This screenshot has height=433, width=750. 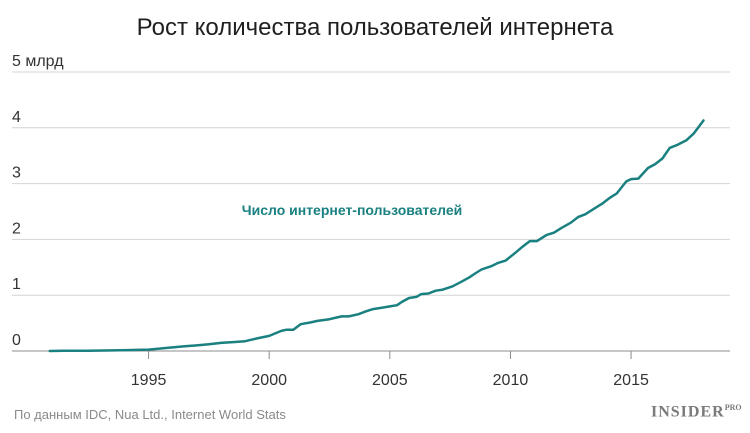 What do you see at coordinates (16, 228) in the screenshot?
I see `y-tick-label: 2` at bounding box center [16, 228].